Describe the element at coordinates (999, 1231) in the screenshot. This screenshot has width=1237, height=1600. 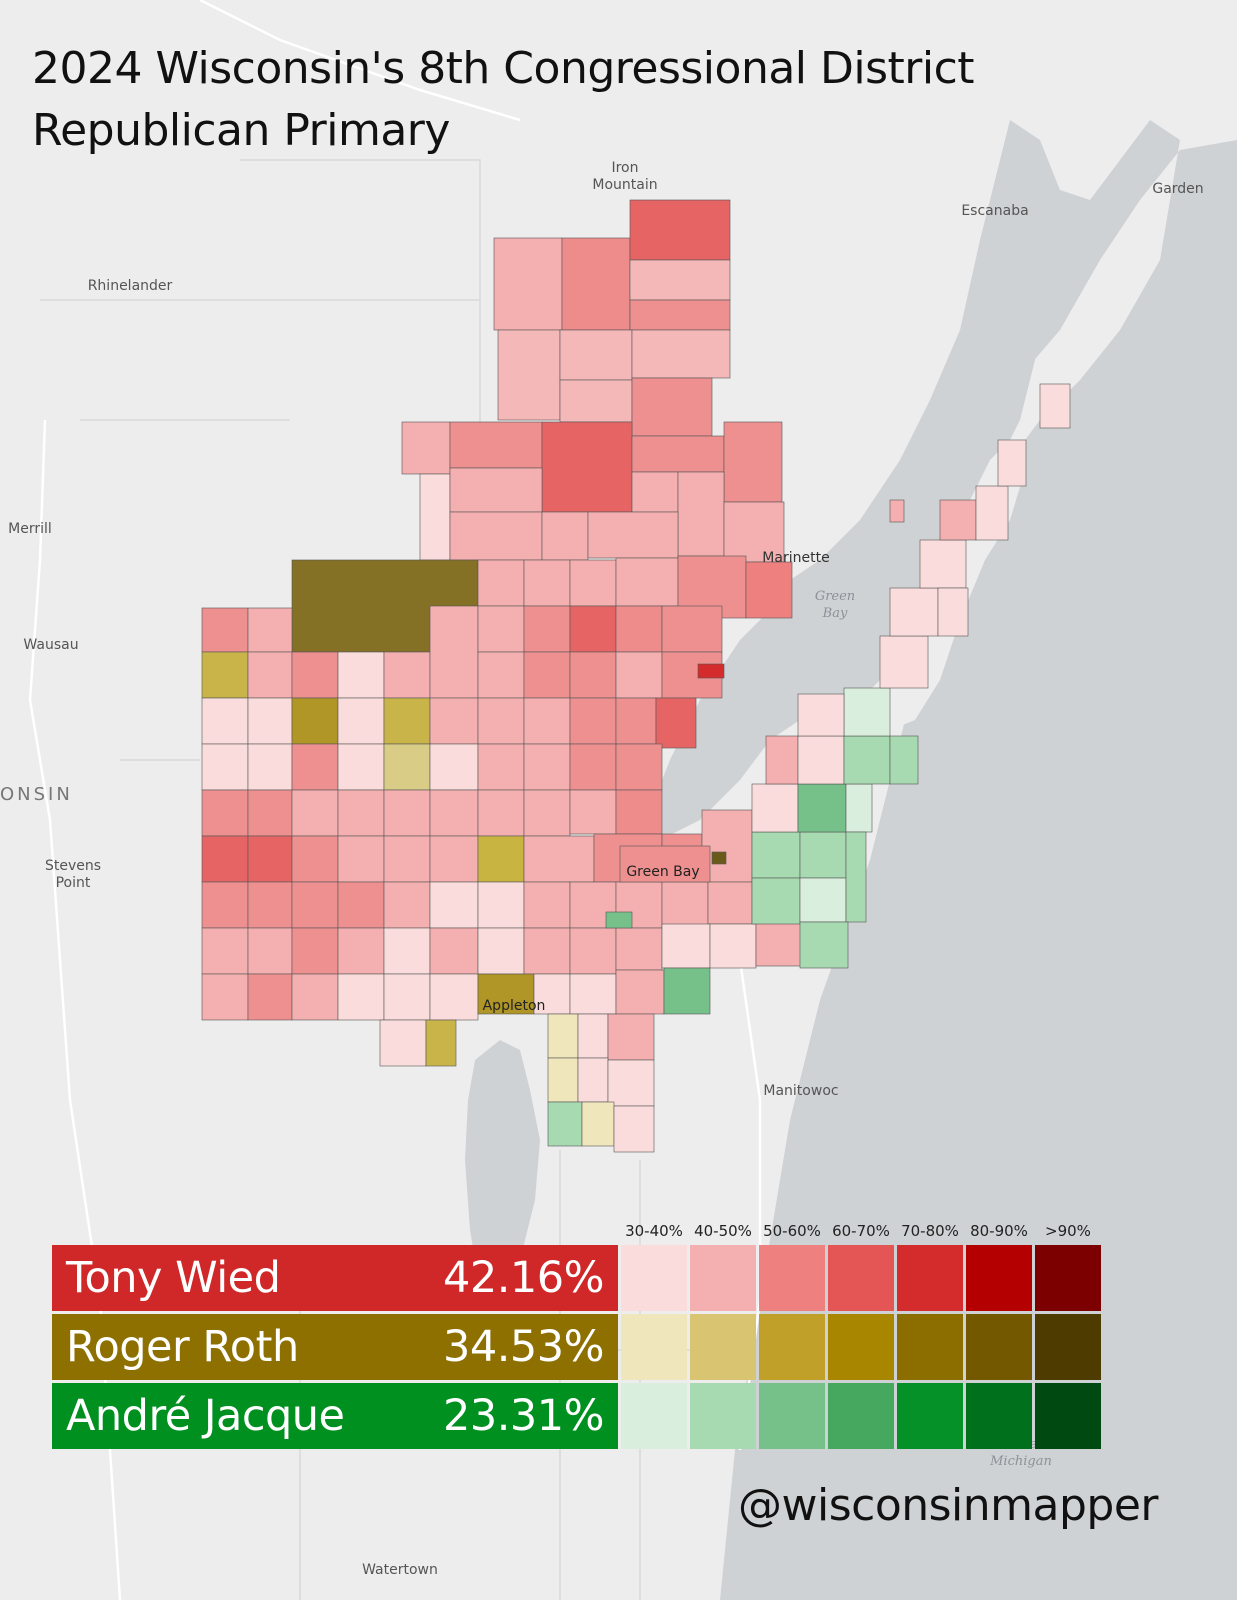
I see `bin-label-80-90: 80-90%` at that location.